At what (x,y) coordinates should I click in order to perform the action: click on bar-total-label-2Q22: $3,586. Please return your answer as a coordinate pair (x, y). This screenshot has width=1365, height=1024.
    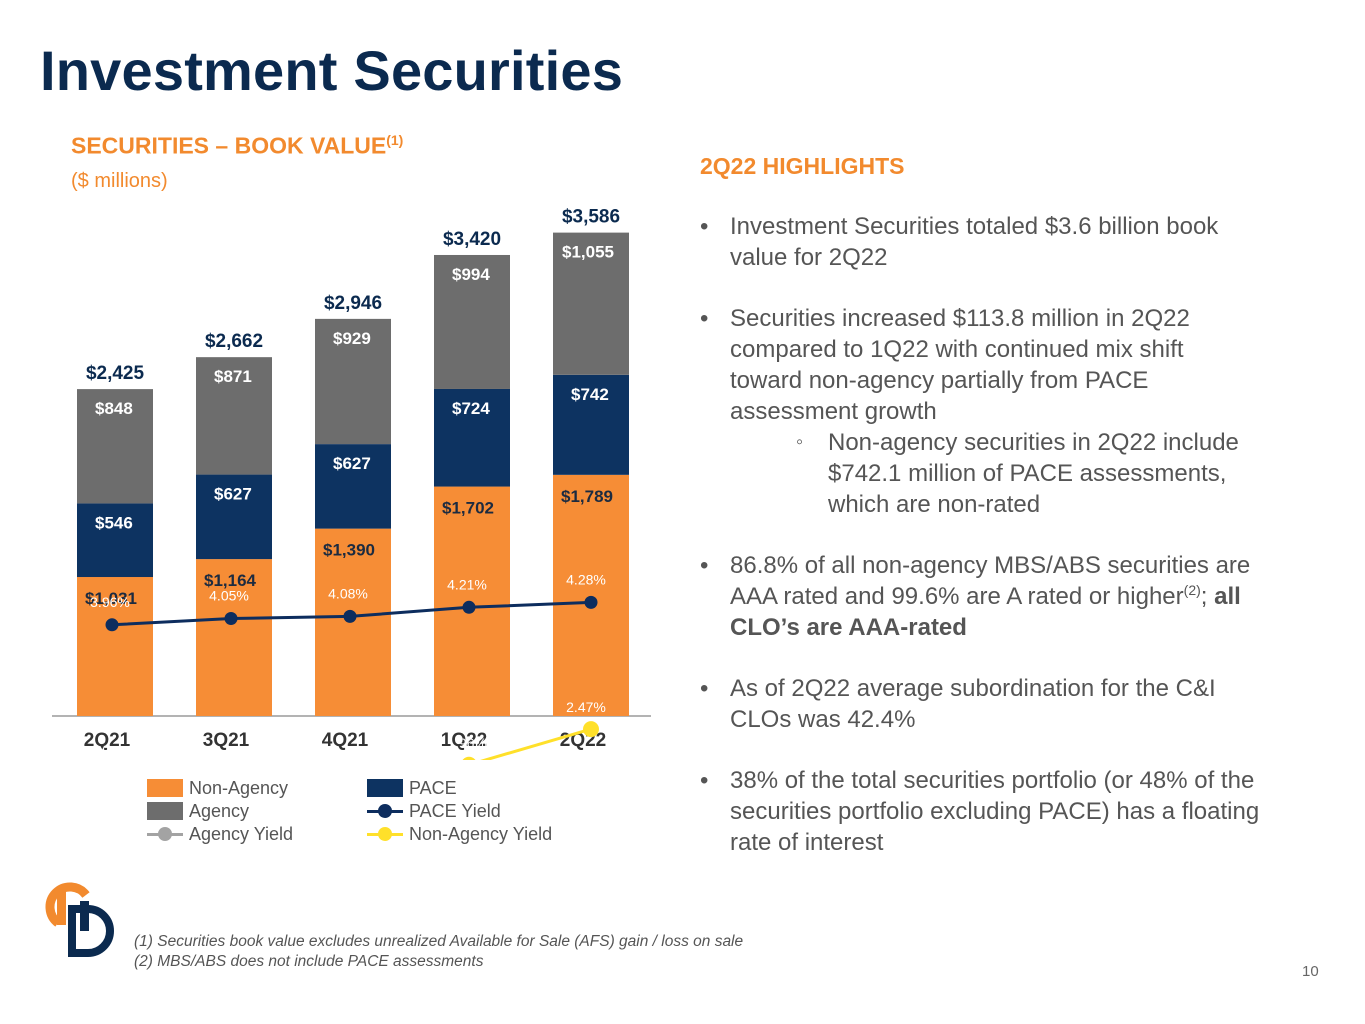
    Looking at the image, I should click on (591, 217).